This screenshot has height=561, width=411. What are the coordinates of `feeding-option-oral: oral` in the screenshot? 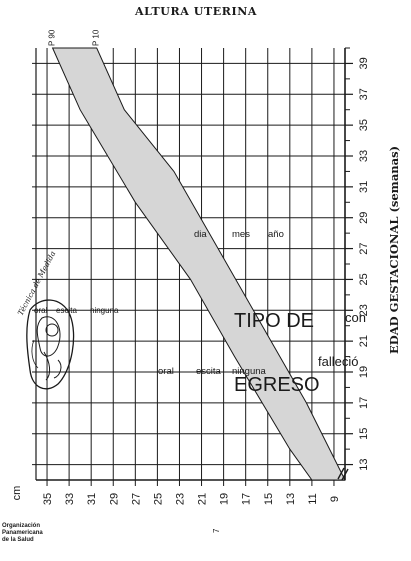 It's located at (41, 310).